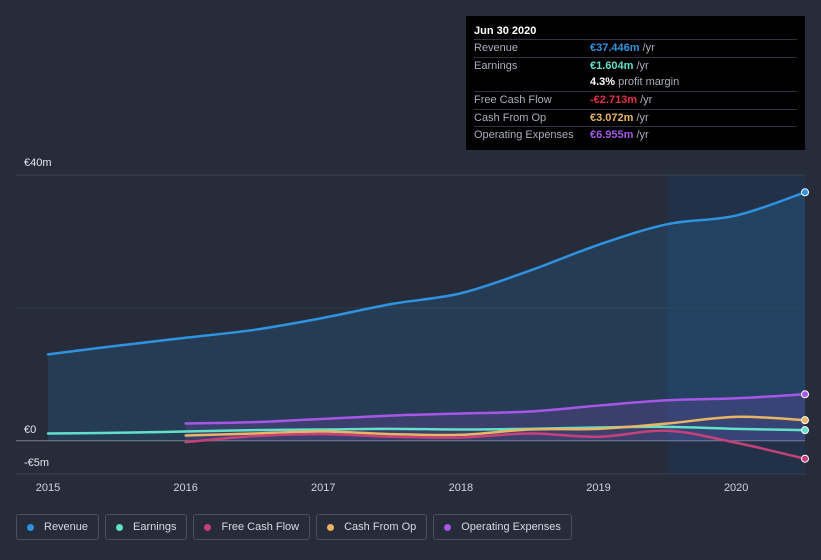 Image resolution: width=821 pixels, height=560 pixels. Describe the element at coordinates (614, 100) in the screenshot. I see `tooltip-value-fcf: -€2.713m` at that location.